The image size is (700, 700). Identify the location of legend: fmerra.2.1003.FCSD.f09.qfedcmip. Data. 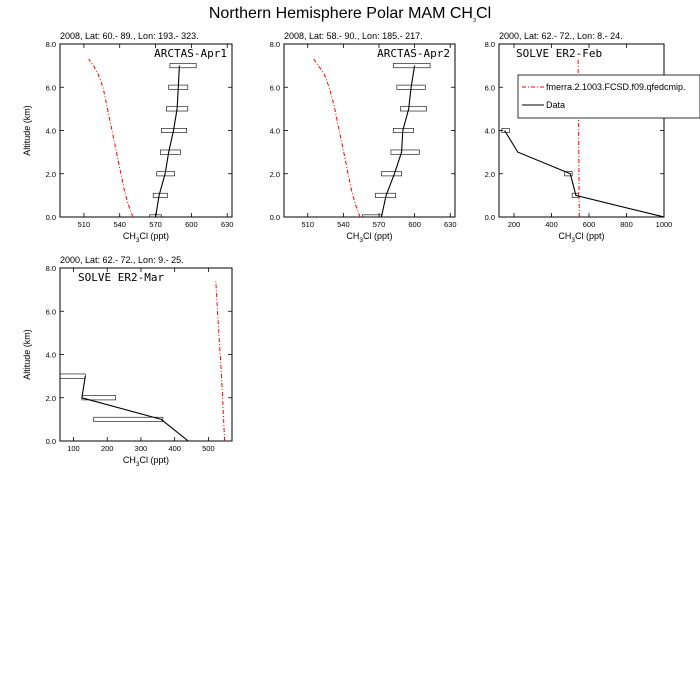
(608, 96).